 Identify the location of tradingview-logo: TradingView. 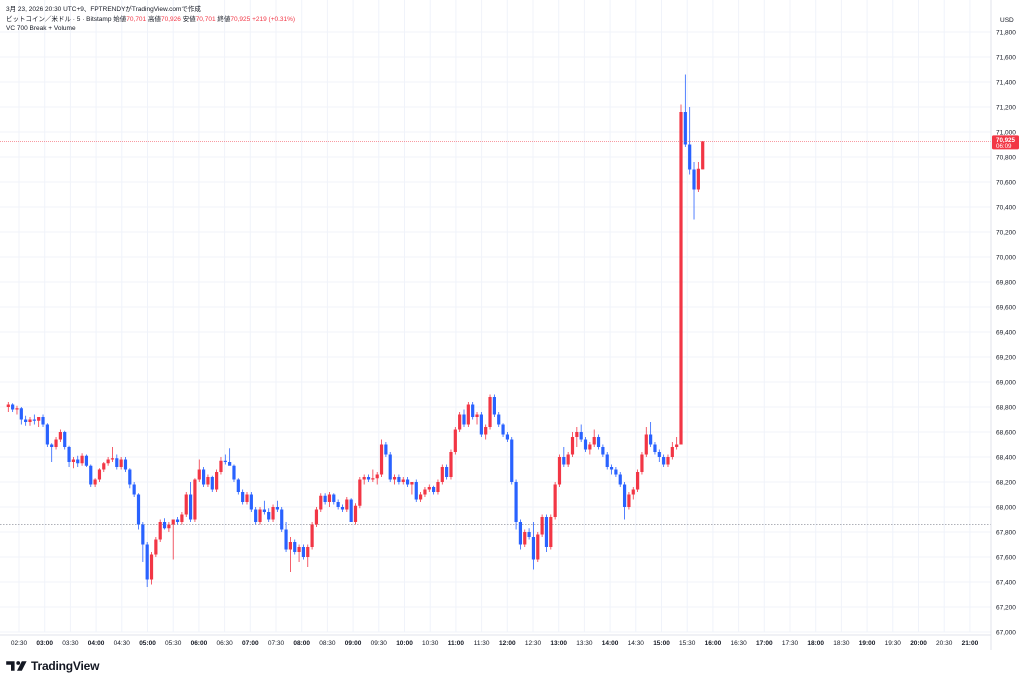
(52, 666).